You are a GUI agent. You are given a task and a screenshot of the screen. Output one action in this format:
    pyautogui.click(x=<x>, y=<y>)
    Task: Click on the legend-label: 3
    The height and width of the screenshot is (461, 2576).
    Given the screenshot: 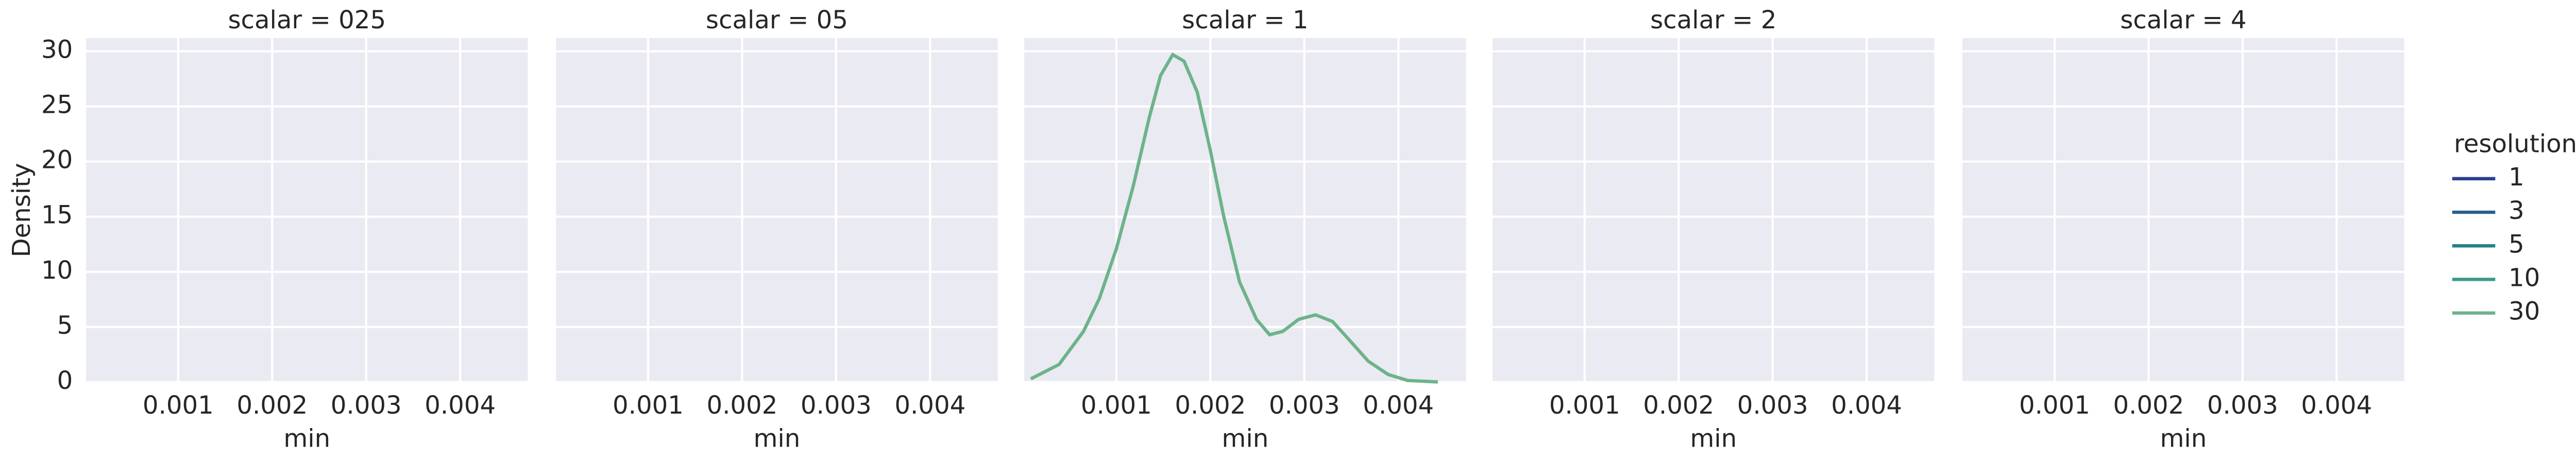 What is the action you would take?
    pyautogui.click(x=2517, y=210)
    